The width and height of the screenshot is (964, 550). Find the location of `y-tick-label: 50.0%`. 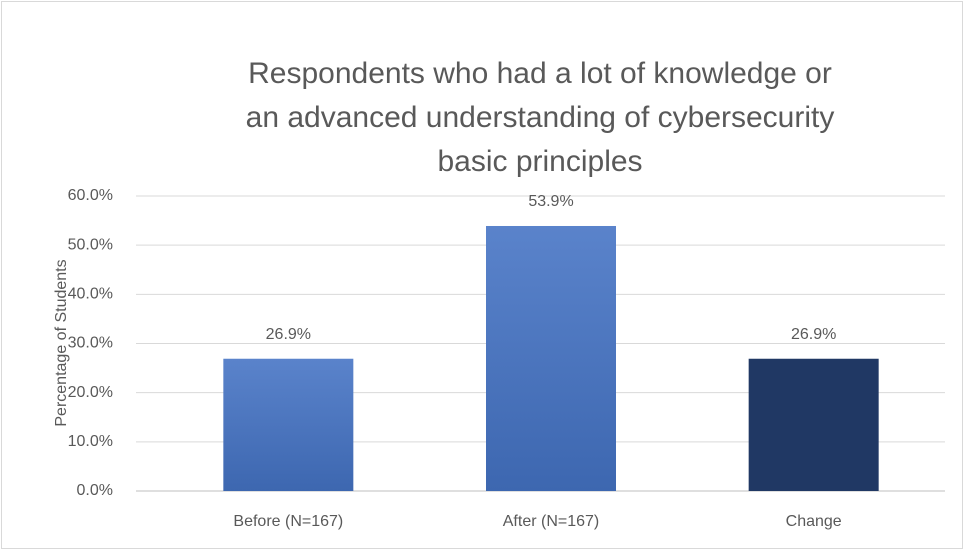

y-tick-label: 50.0% is located at coordinates (90, 244).